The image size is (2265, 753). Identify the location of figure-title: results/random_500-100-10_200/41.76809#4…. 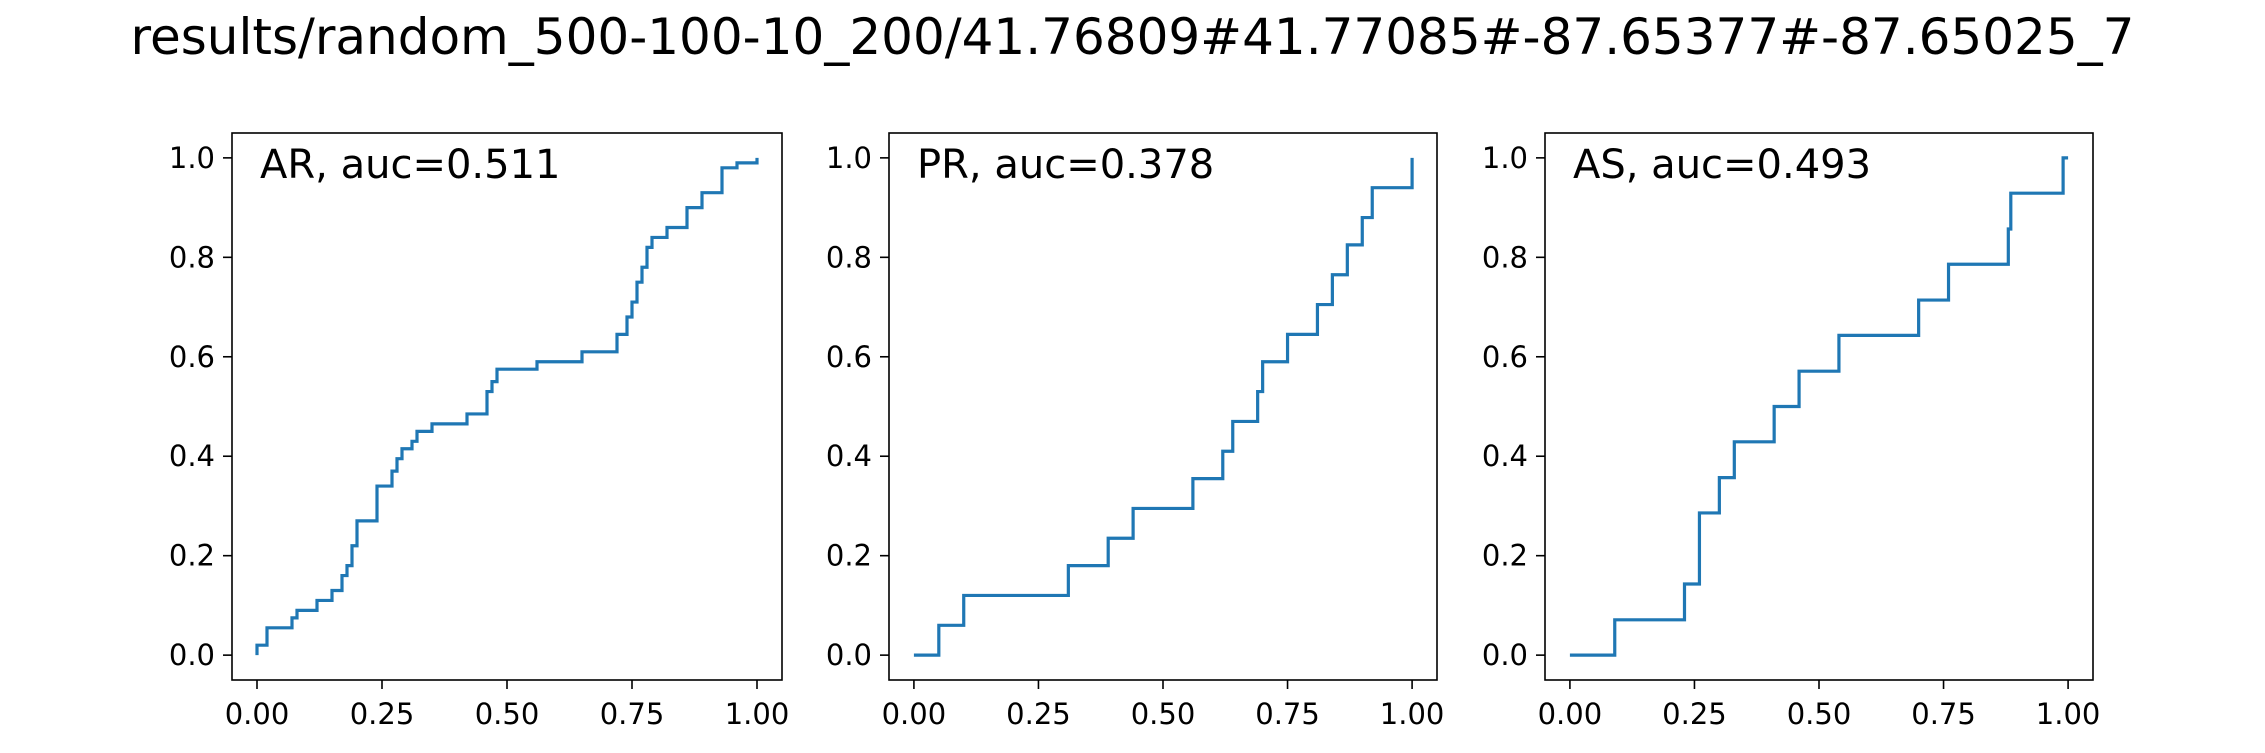
(1132, 37).